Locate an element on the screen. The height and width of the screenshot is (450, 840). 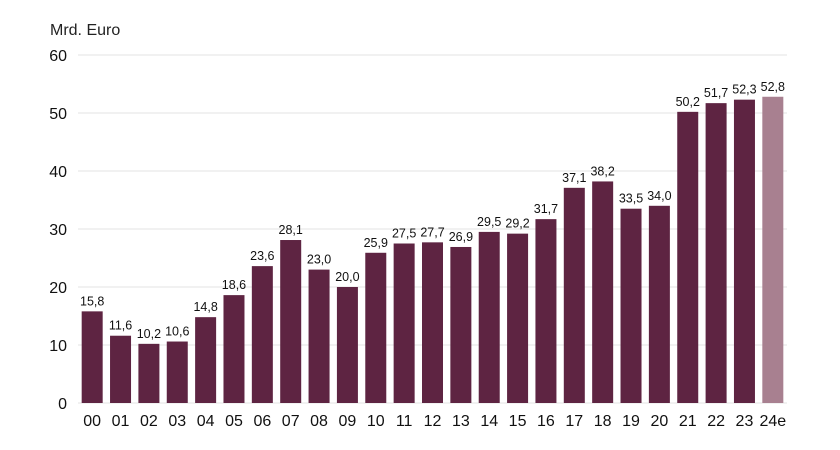
x-tick-label: 17 is located at coordinates (574, 421).